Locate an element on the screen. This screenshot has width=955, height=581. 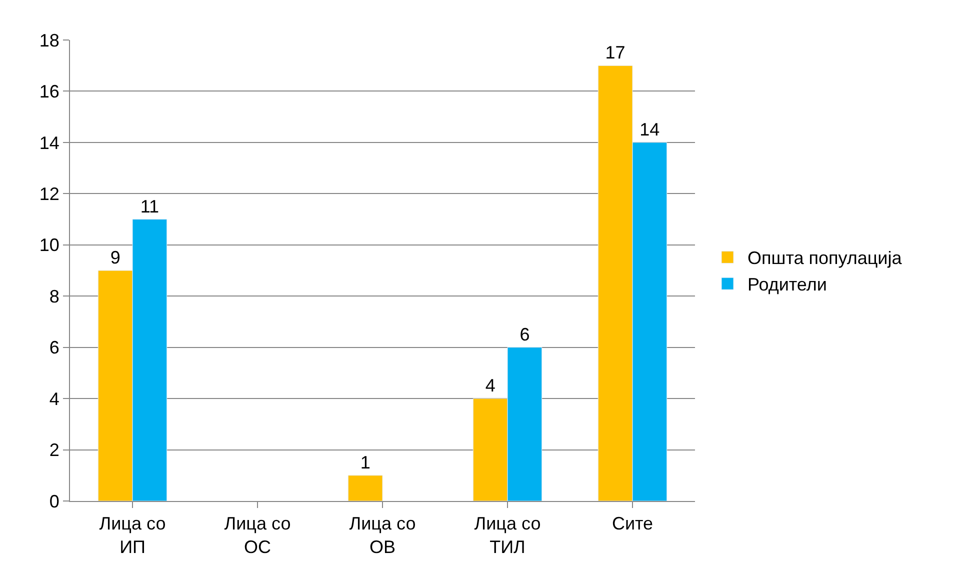
data-label: 1 is located at coordinates (365, 462).